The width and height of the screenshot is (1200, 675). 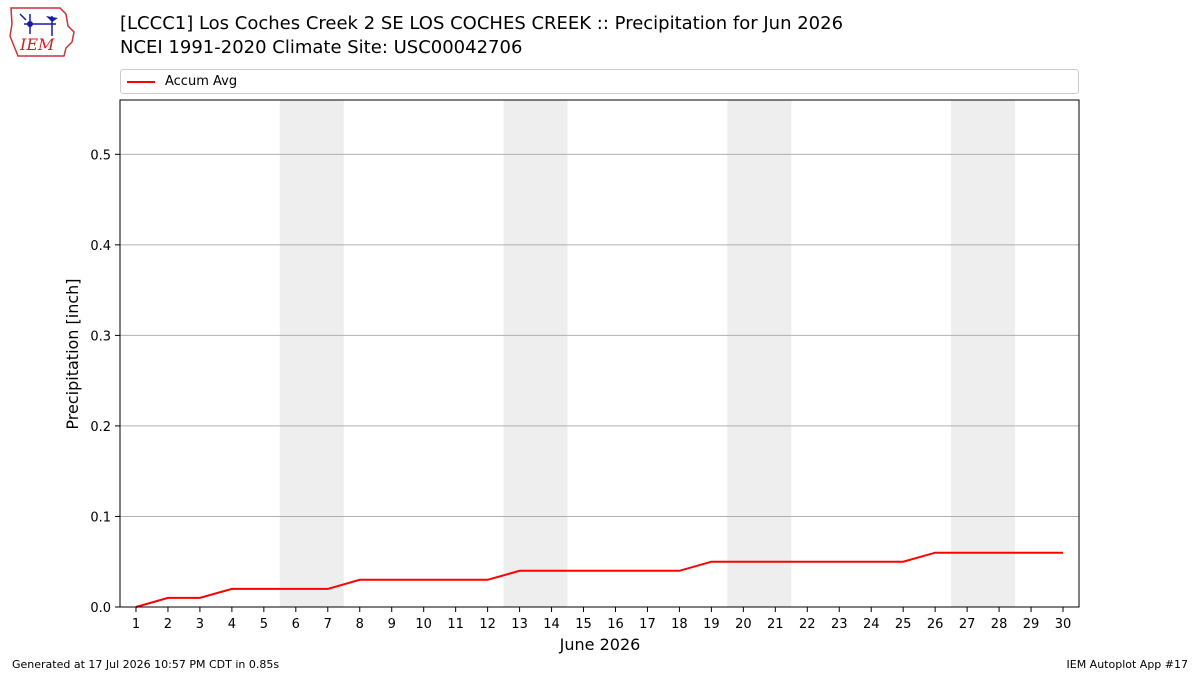 What do you see at coordinates (455, 624) in the screenshot?
I see `x-tick-label: 11` at bounding box center [455, 624].